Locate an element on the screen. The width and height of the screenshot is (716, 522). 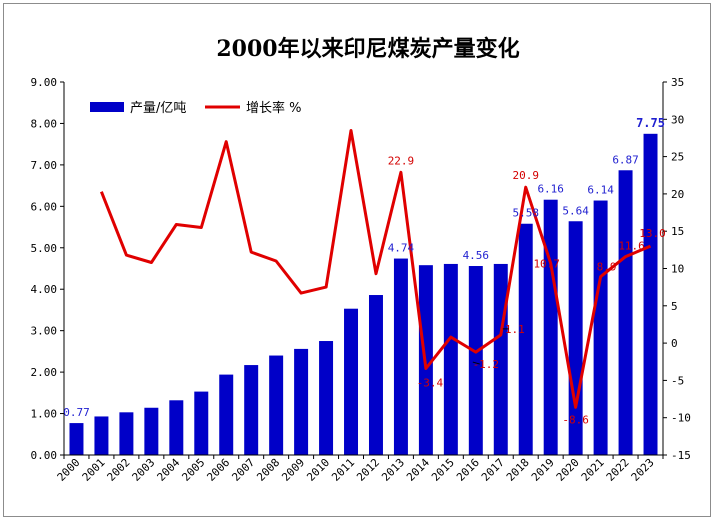
right-tick-label: 35 is located at coordinates (677, 82).